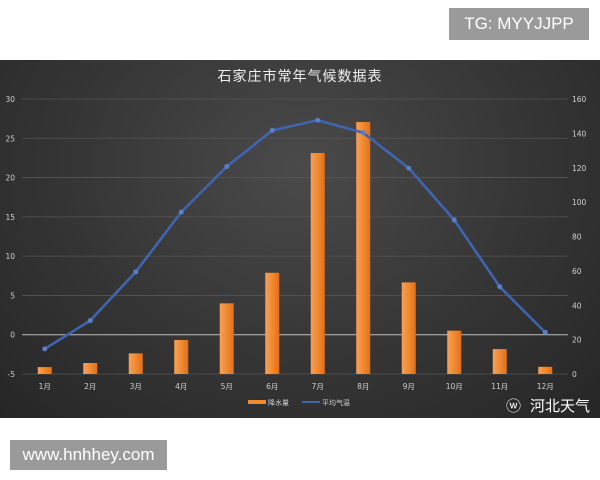  I want to click on x-axis-tick: 7月, so click(318, 386).